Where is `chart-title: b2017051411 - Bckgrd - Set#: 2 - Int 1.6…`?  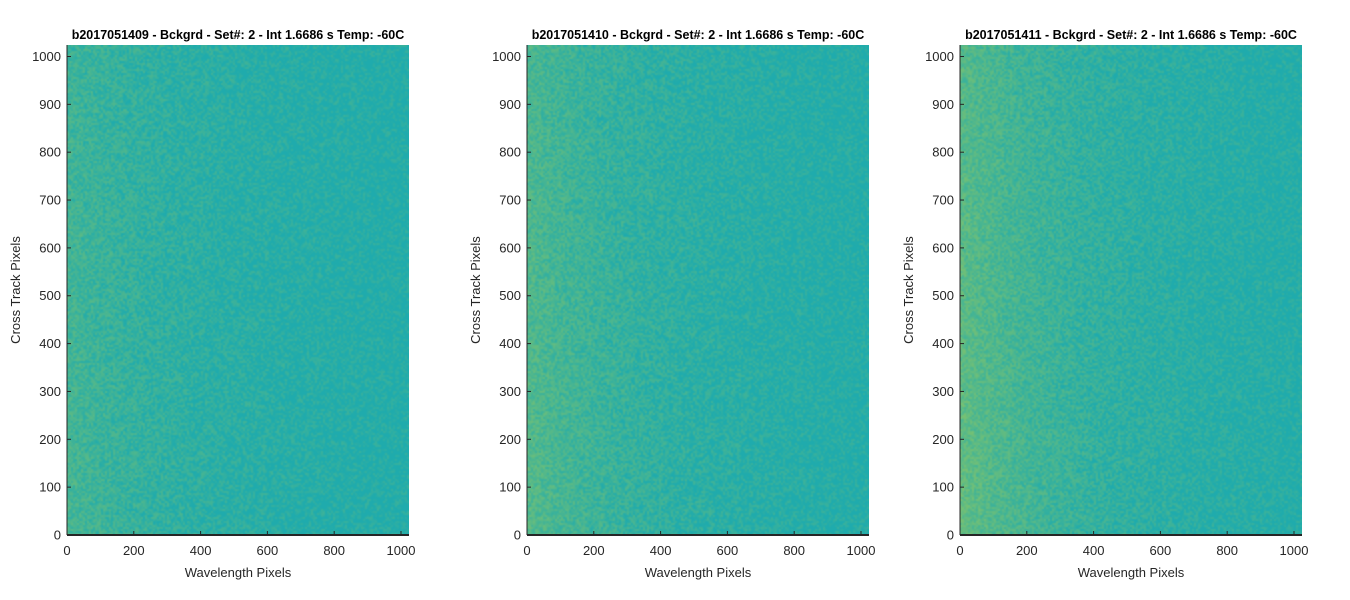 chart-title: b2017051411 - Bckgrd - Set#: 2 - Int 1.6… is located at coordinates (1131, 35).